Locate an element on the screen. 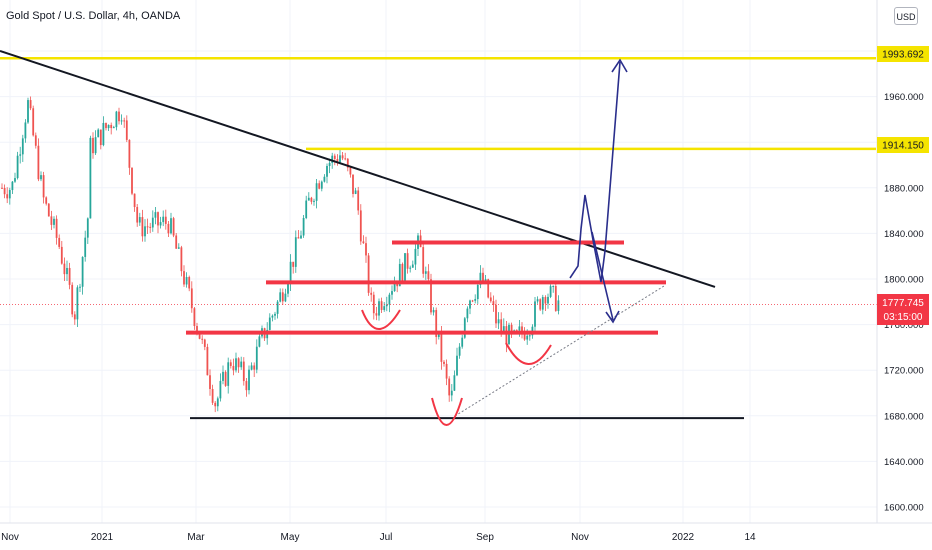 The image size is (932, 550). price-tick-label: 1680.000 is located at coordinates (904, 416).